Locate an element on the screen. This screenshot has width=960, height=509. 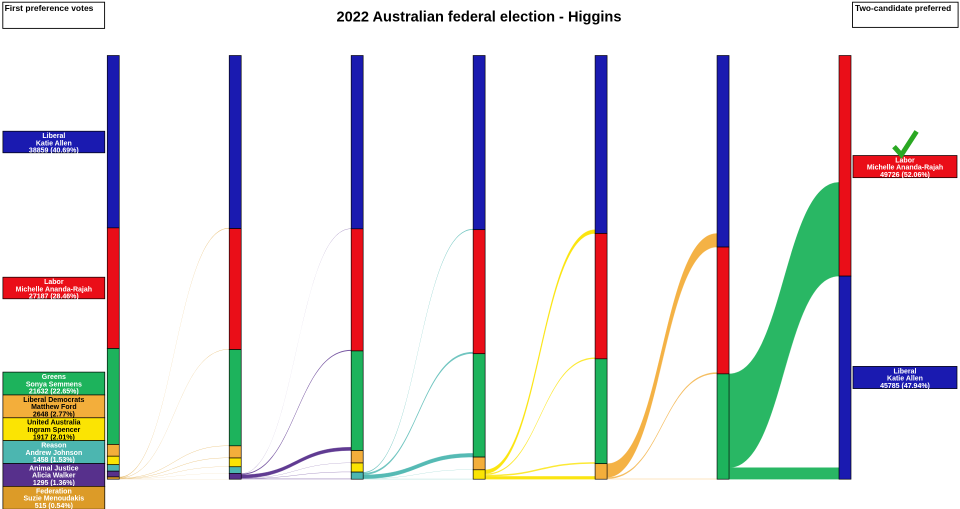
svg-text: 515 (0.54%) is located at coordinates (54, 506).